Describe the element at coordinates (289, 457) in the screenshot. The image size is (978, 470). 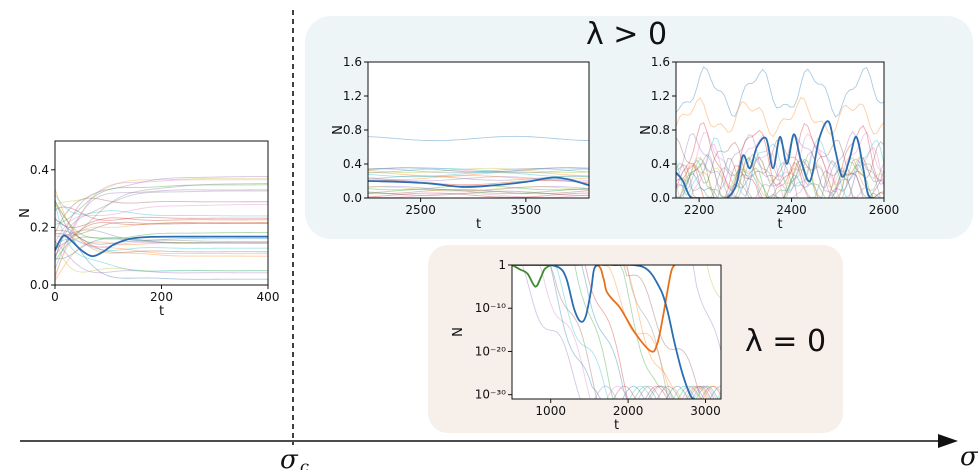
I see `sigma-c-label: σ` at that location.